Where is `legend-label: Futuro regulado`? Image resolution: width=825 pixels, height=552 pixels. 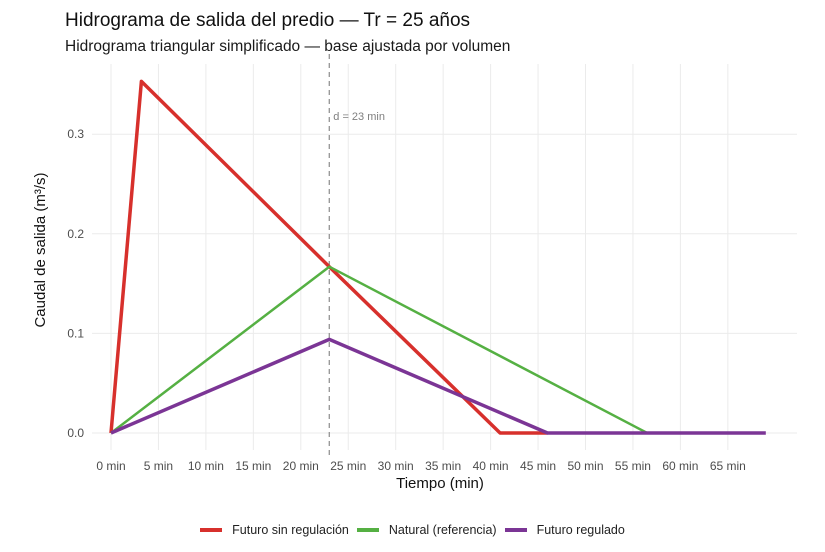 legend-label: Futuro regulado is located at coordinates (580, 530).